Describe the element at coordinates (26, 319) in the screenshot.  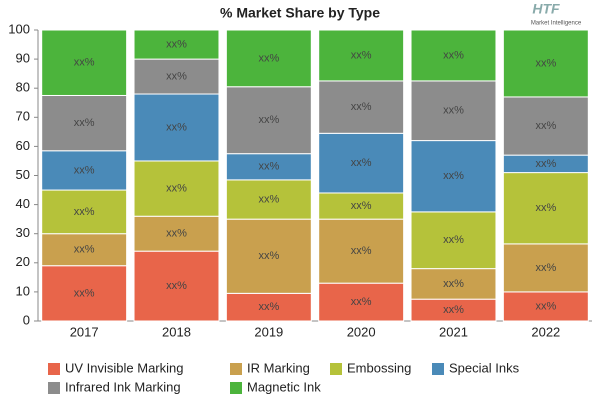
I see `y-tick-label: 0` at that location.